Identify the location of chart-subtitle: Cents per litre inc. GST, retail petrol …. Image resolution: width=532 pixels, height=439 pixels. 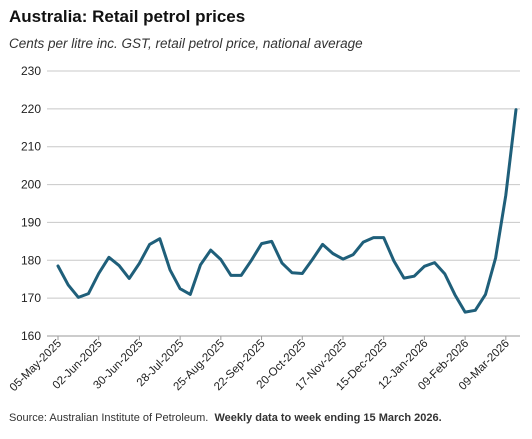
(186, 43).